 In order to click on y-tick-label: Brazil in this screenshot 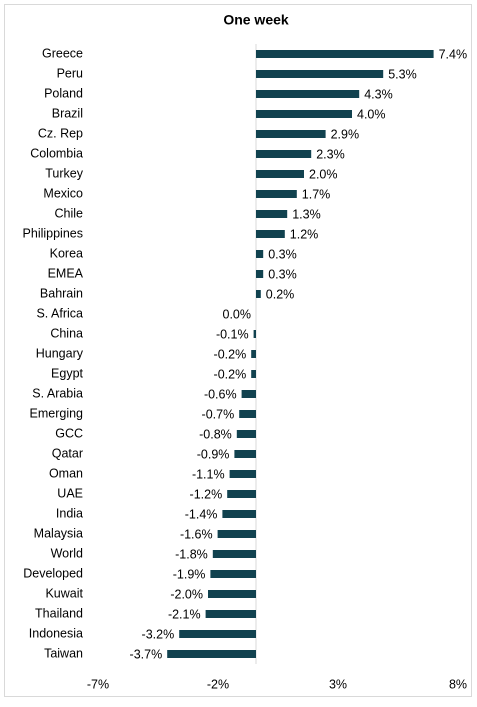, I will do `click(67, 113)`.